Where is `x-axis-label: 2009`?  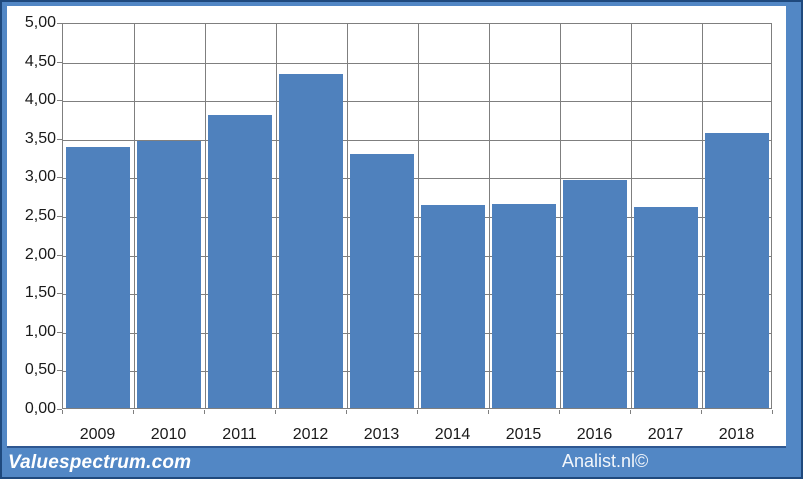
x-axis-label: 2009 is located at coordinates (97, 434).